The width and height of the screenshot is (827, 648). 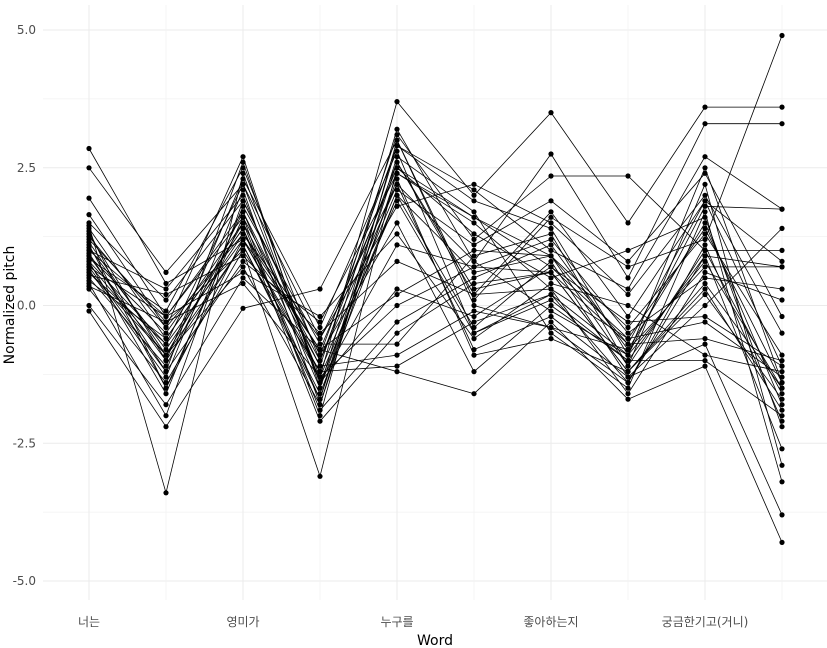 I want to click on x-tick-label: 궁금한기고(거니), so click(x=705, y=622).